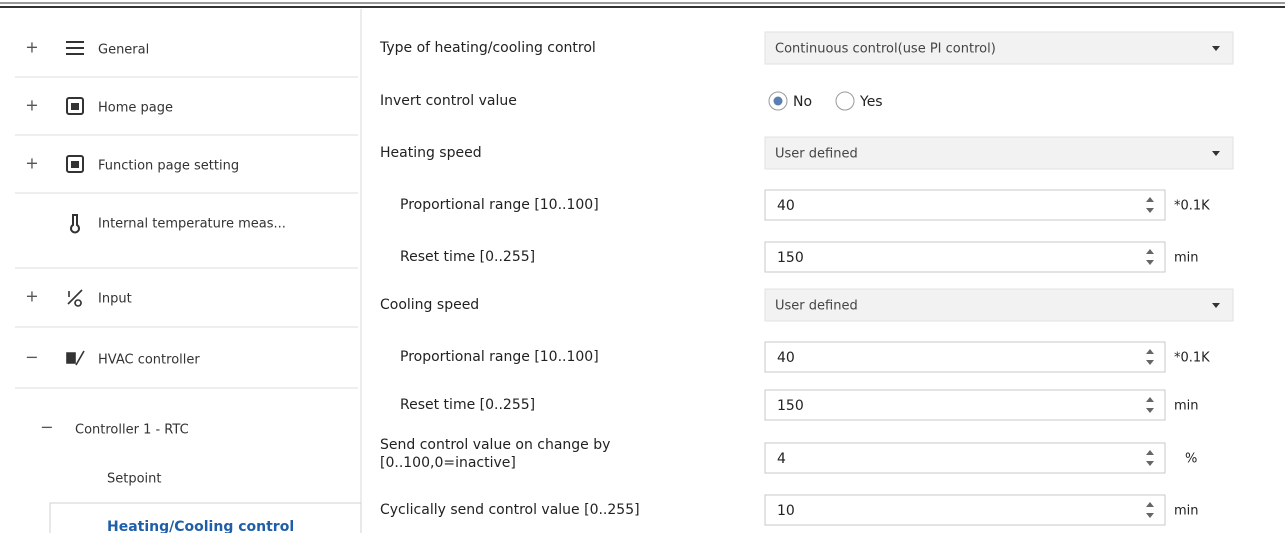  I want to click on parameter-label: Send control value on change by, so click(495, 445).